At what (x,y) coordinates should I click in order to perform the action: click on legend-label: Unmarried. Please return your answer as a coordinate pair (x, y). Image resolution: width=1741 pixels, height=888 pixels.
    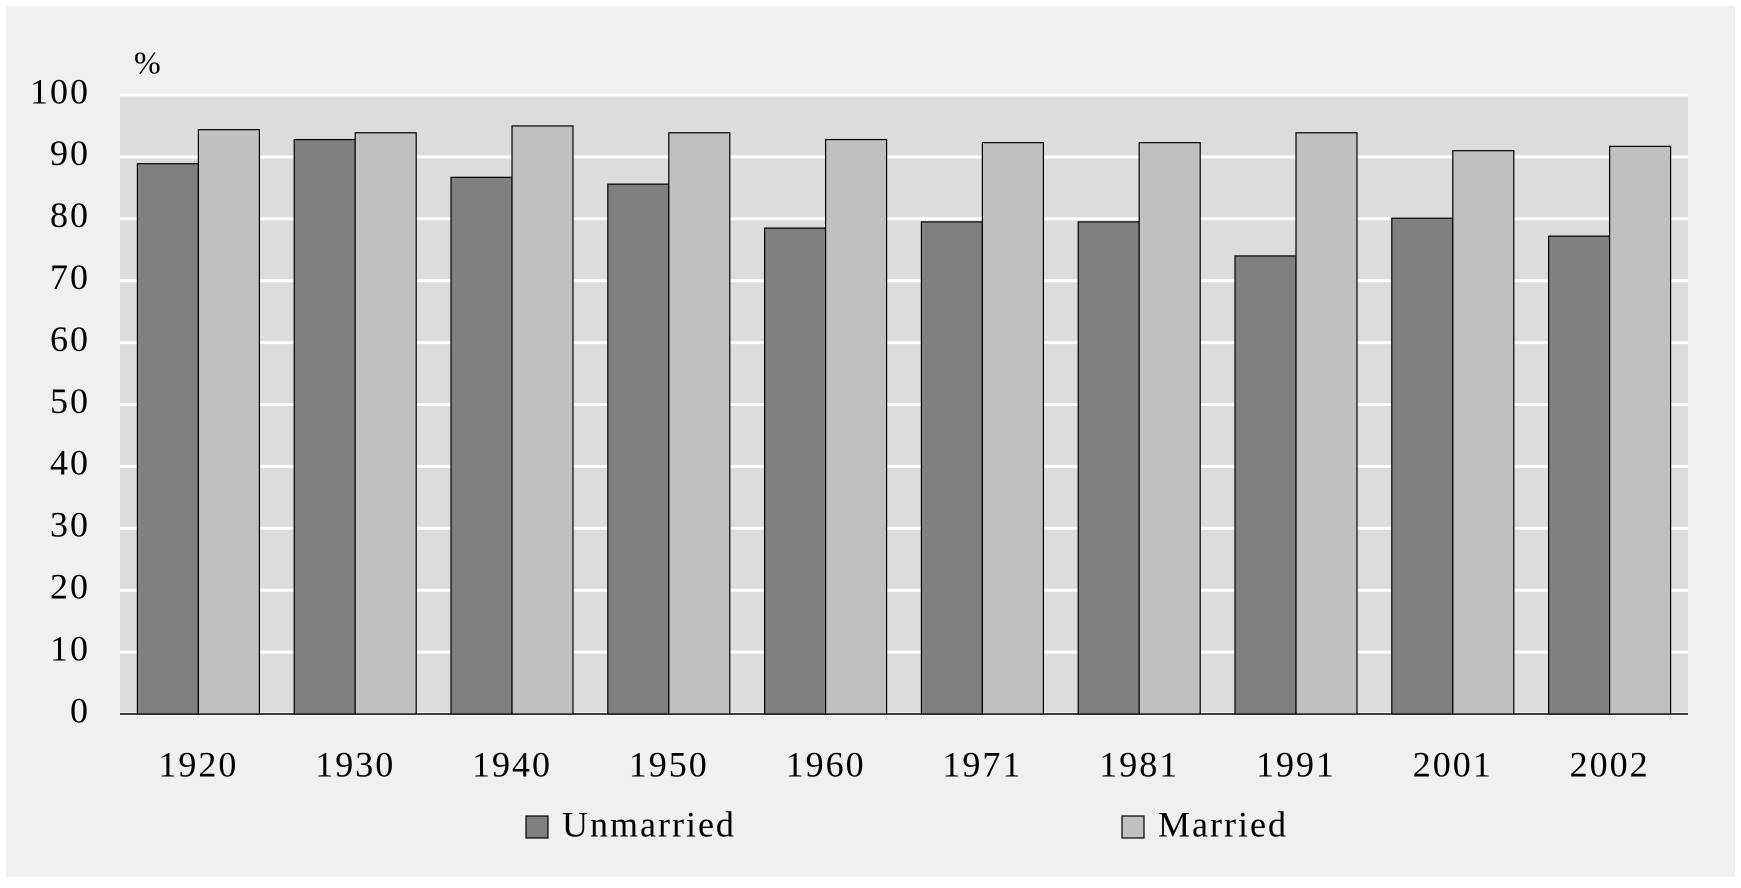
    Looking at the image, I should click on (649, 824).